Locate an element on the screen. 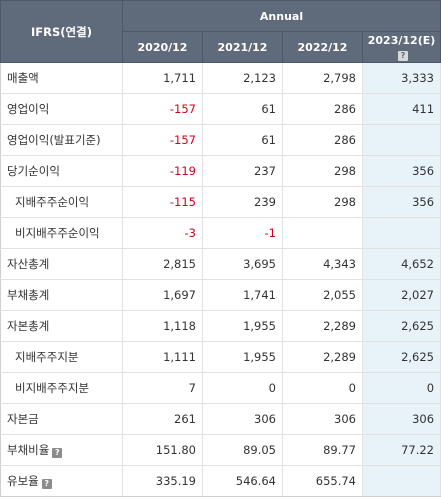  table-row: 비지배주주순이익 -3 -1 is located at coordinates (220, 233).